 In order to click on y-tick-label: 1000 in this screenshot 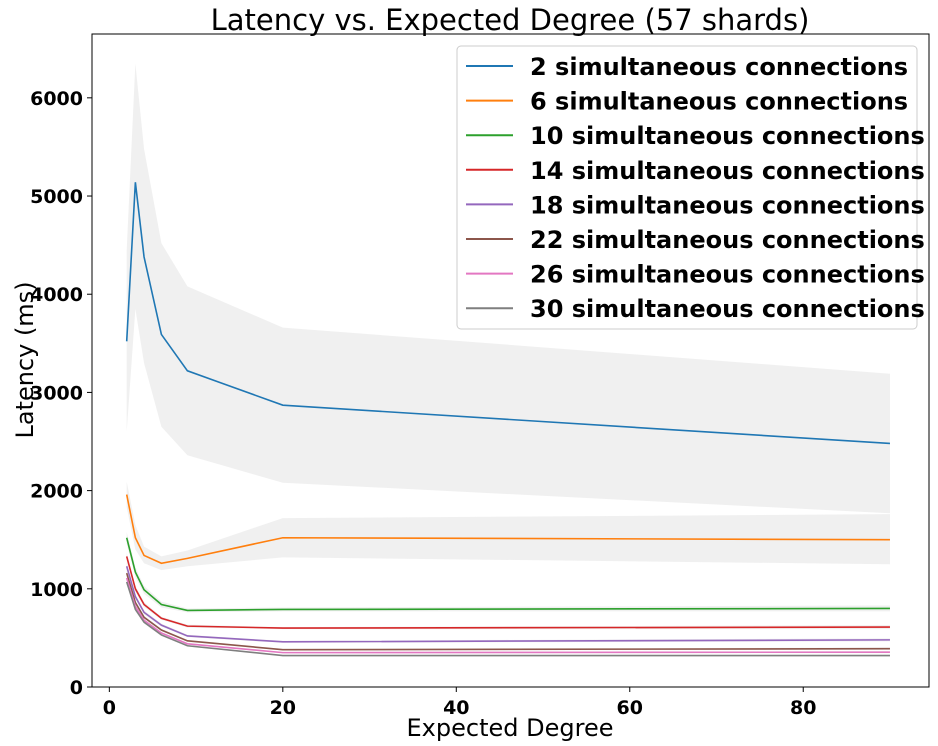, I will do `click(56, 590)`.